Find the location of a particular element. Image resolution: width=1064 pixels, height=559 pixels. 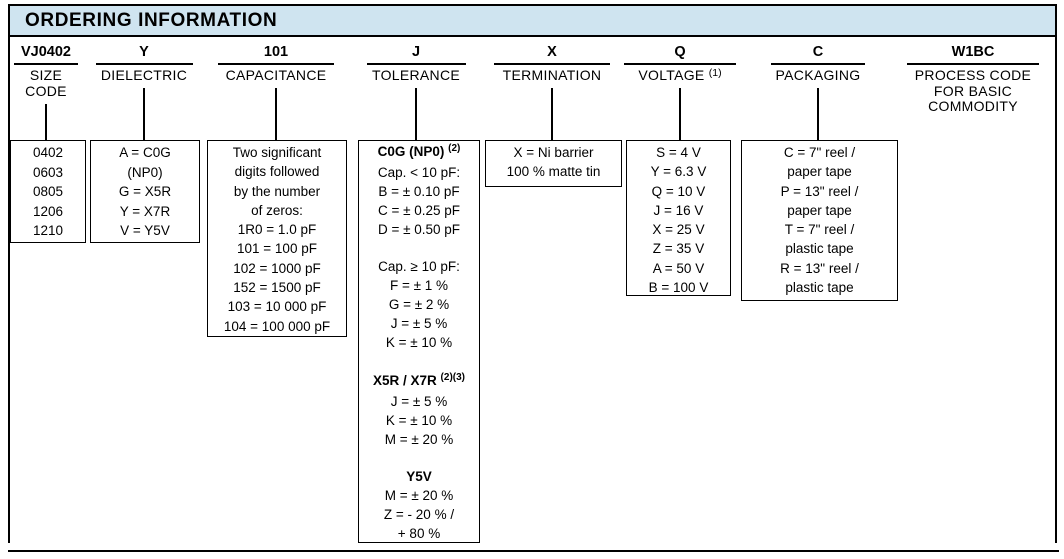

box-line: A = 50 V is located at coordinates (678, 268).